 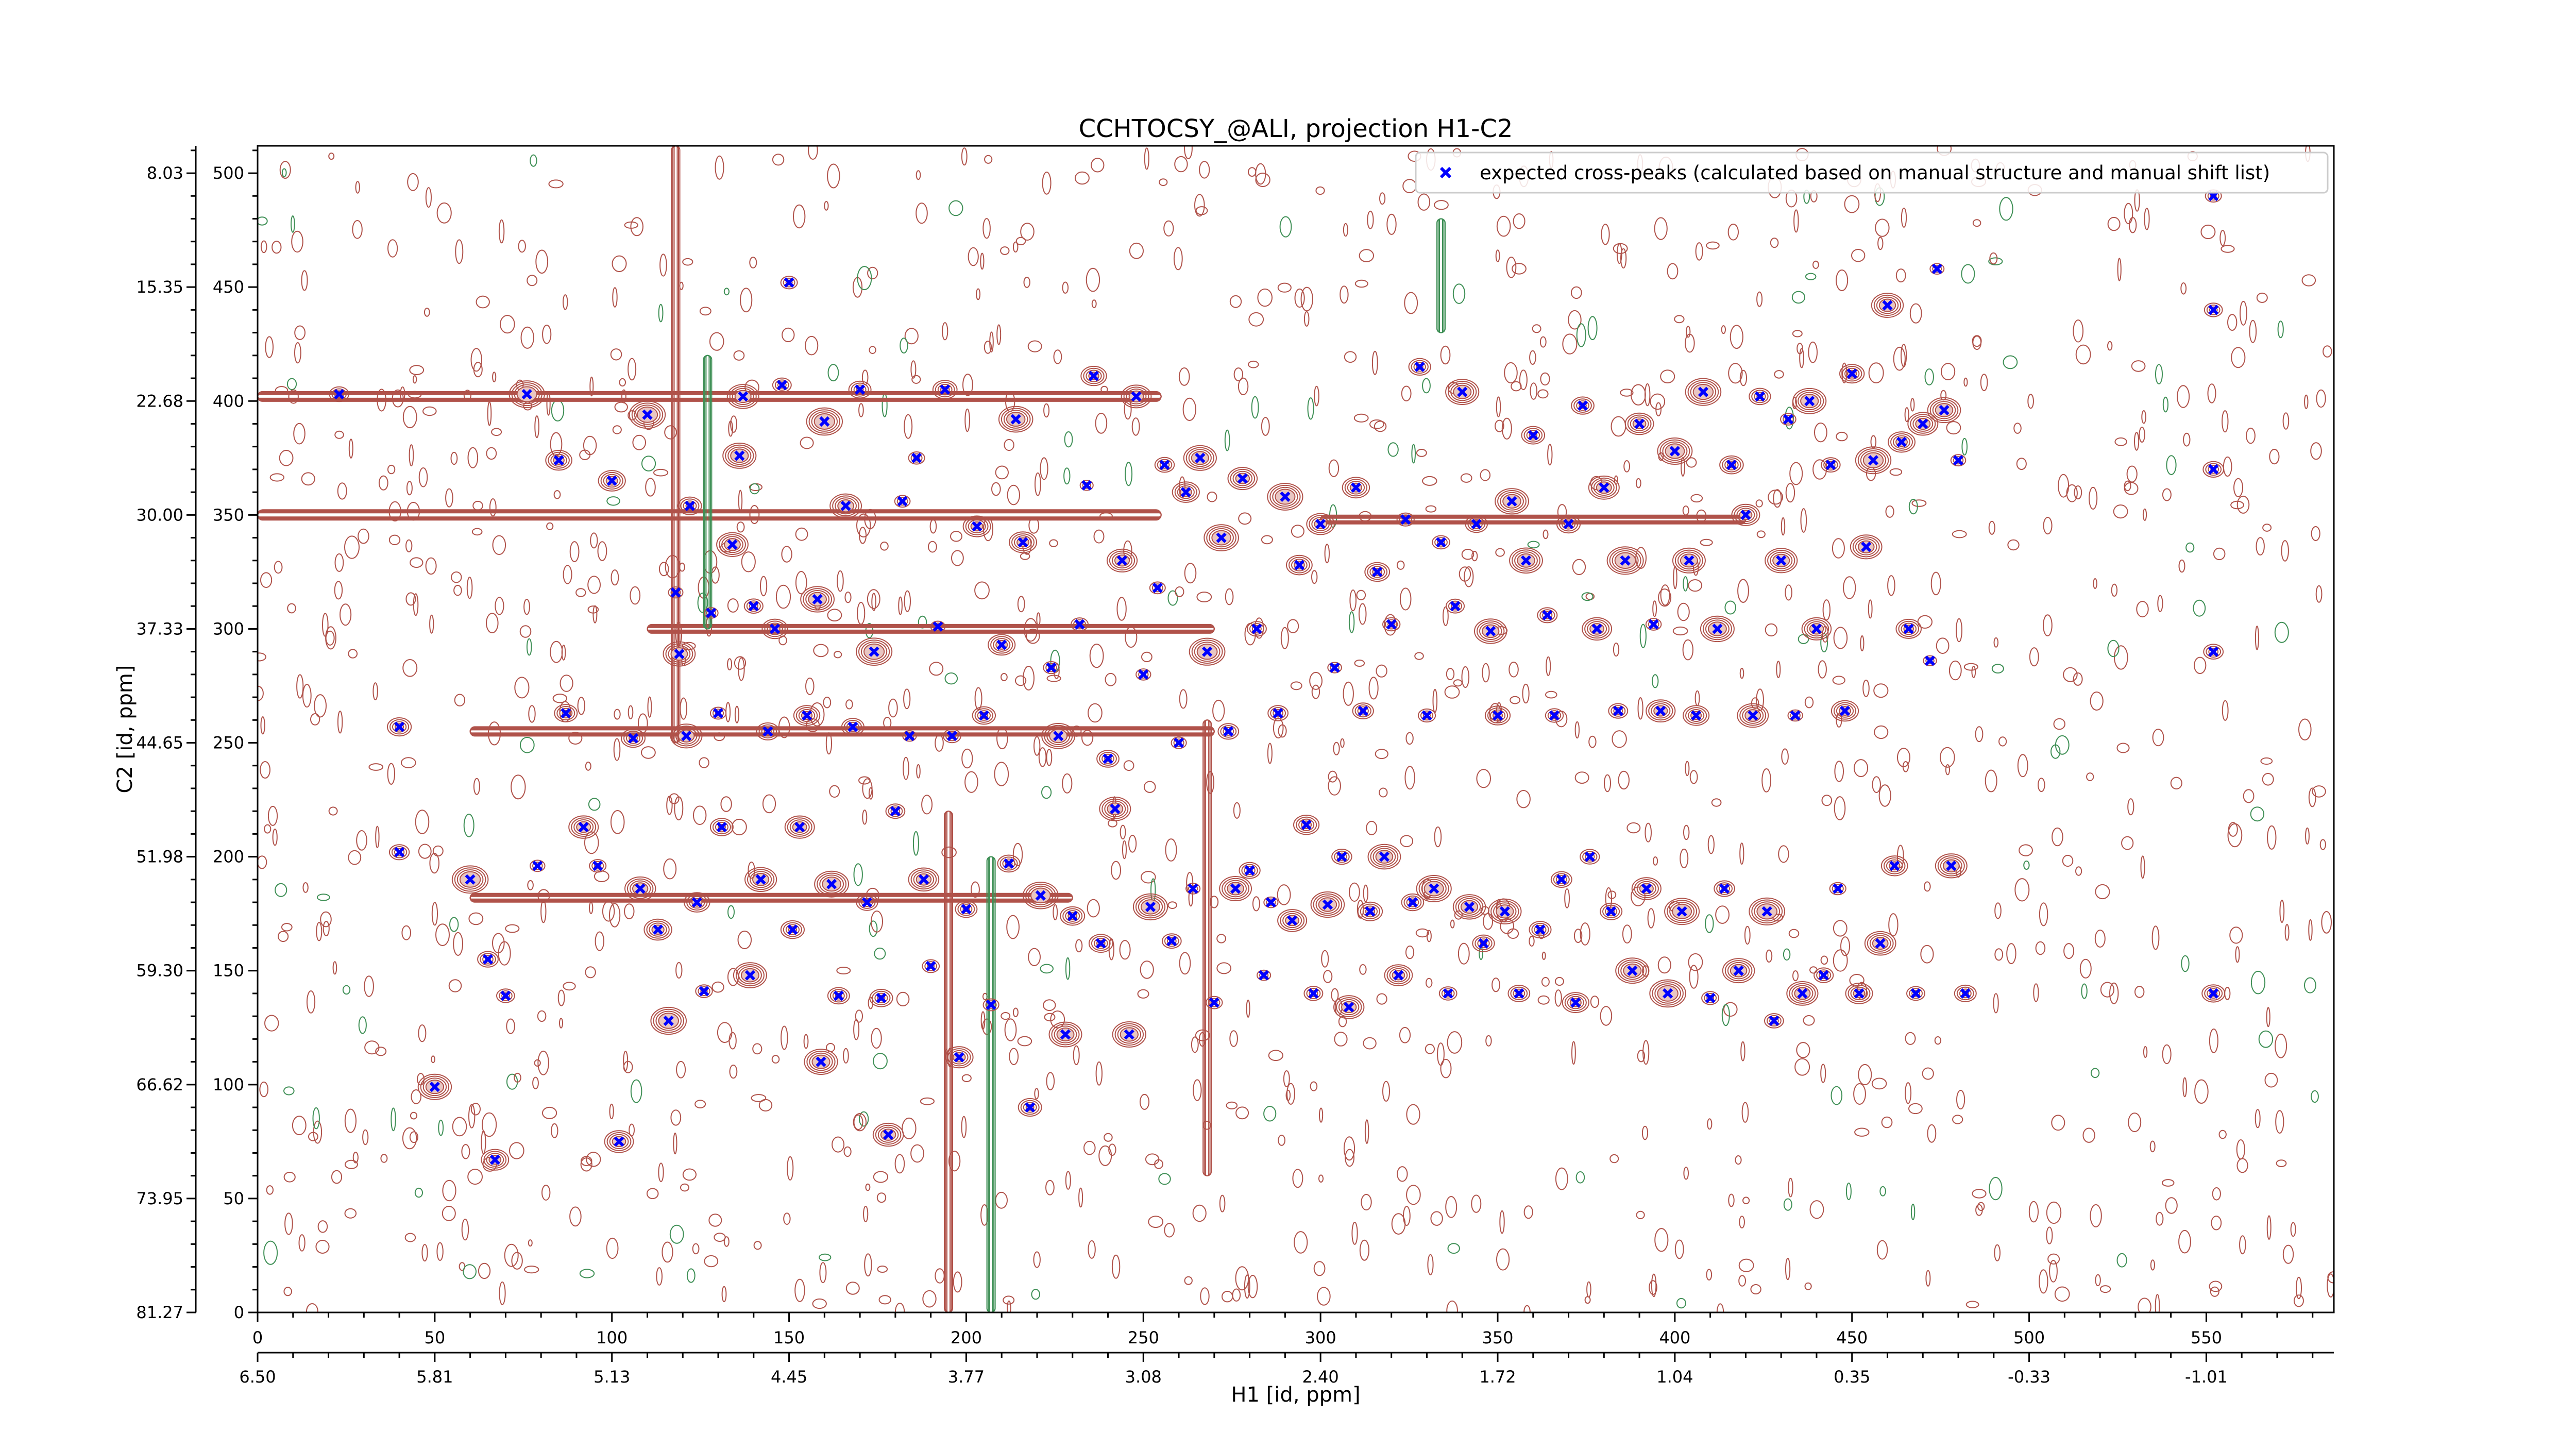 What do you see at coordinates (159, 401) in the screenshot?
I see `y-ppm-tick-label: 22.68` at bounding box center [159, 401].